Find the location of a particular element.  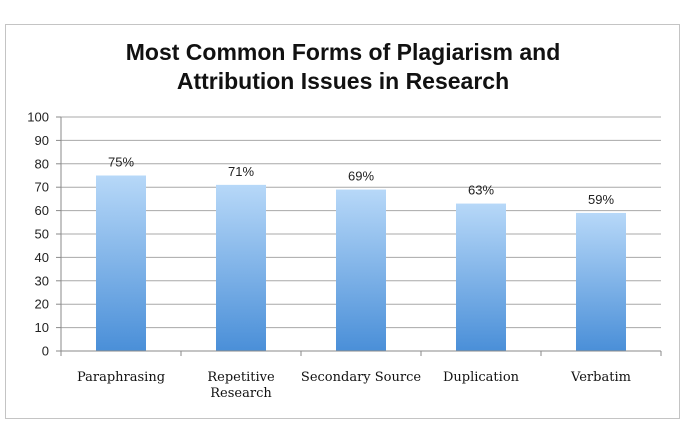

y-tick-label: 70 is located at coordinates (42, 187).